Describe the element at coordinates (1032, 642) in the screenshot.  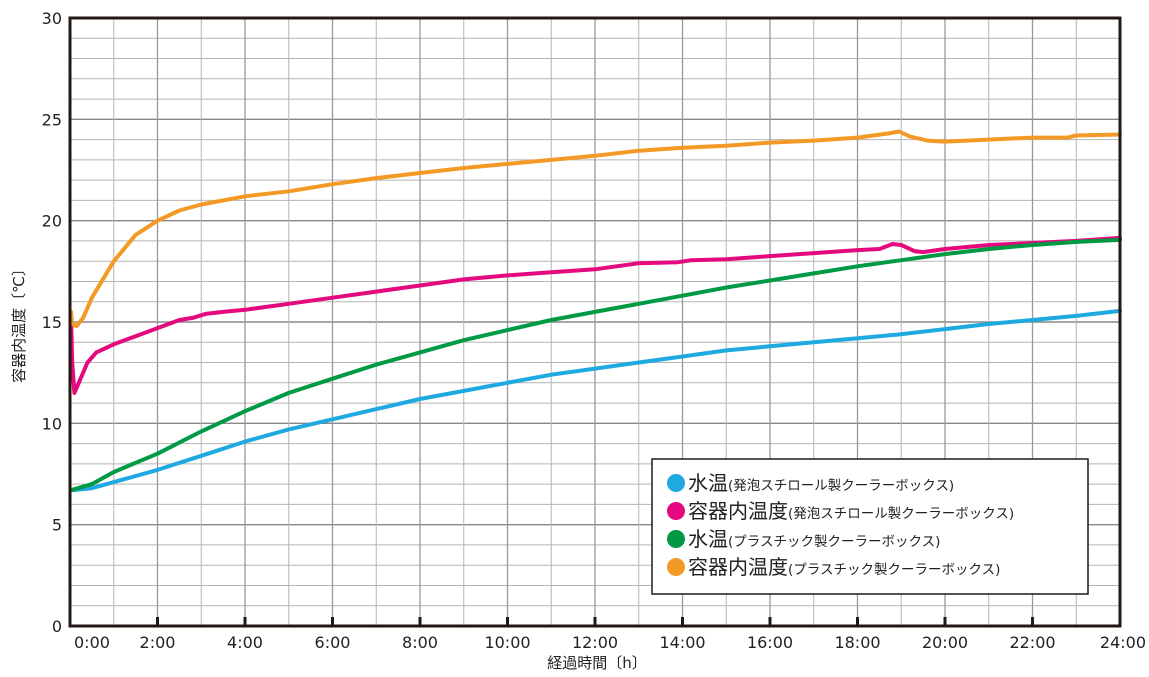
I see `x-tick-label: 22:00` at that location.